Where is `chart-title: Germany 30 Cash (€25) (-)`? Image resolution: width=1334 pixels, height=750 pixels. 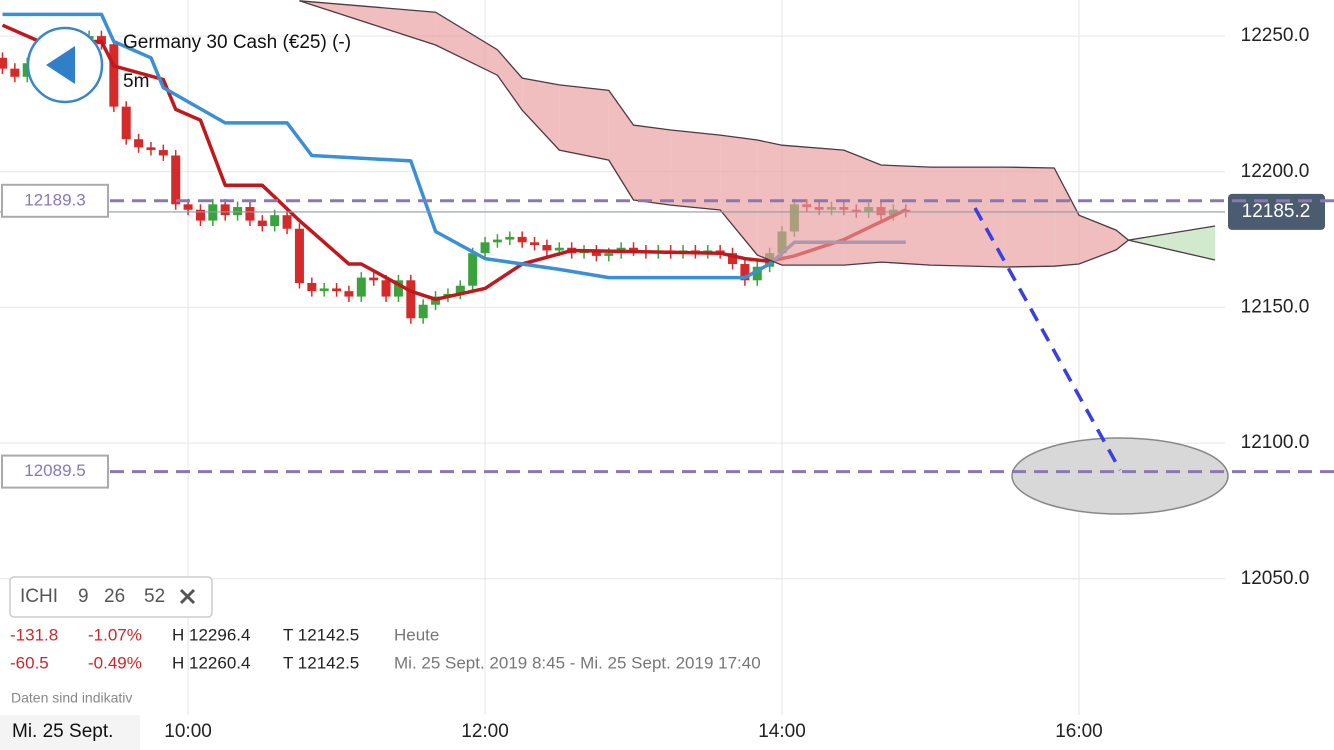
chart-title: Germany 30 Cash (€25) (-) is located at coordinates (237, 42).